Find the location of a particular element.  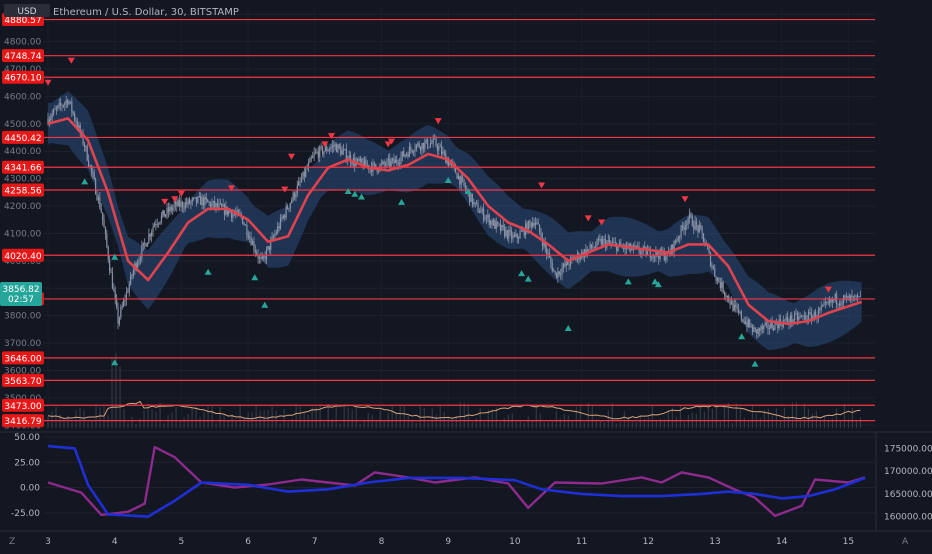

sell-signal-marker is located at coordinates (291, 156).